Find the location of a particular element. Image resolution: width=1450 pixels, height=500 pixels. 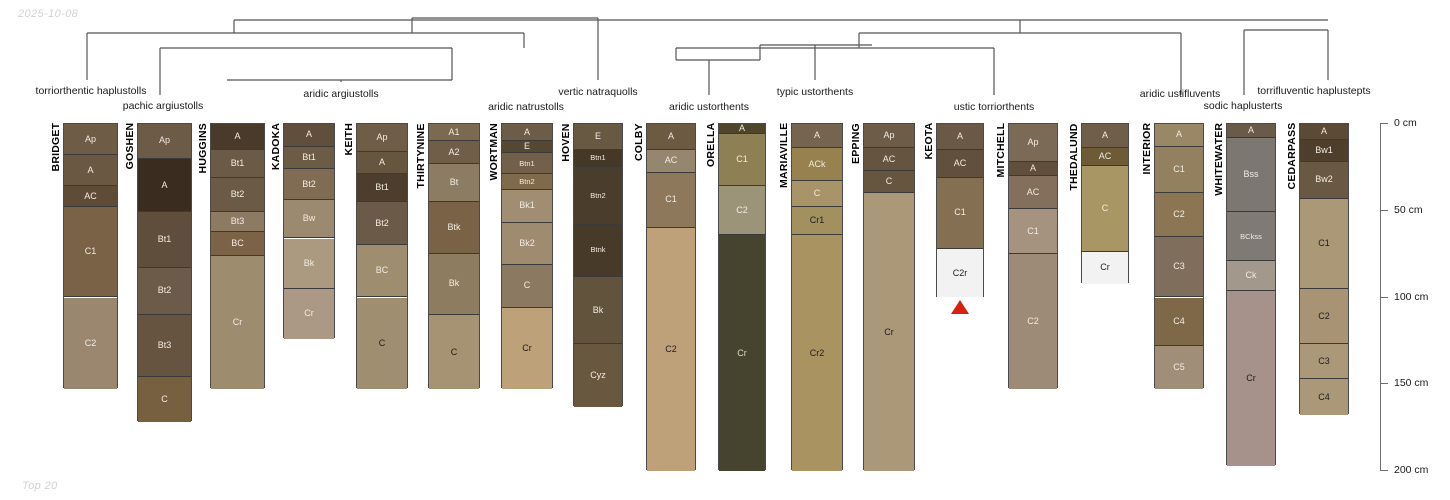

soil-horizon: Bk2 is located at coordinates (527, 243).